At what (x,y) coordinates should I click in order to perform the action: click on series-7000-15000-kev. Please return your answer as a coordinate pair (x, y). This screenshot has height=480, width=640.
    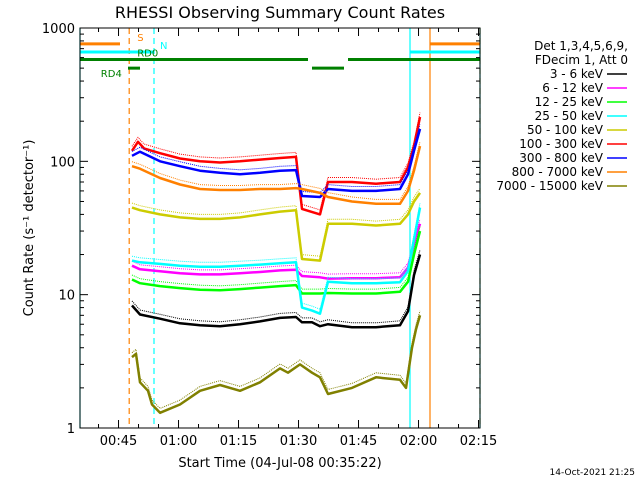
    Looking at the image, I should click on (276, 362).